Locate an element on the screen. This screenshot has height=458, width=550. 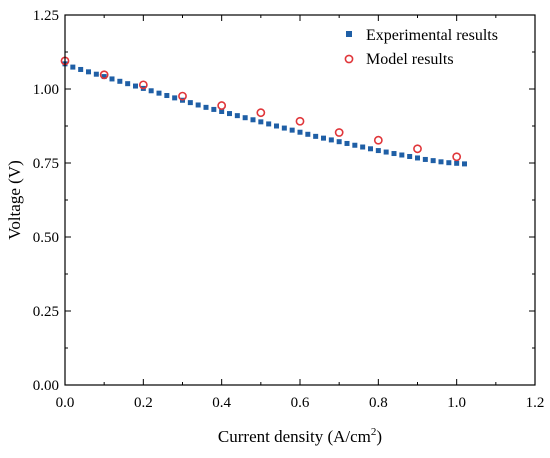
x-axis-label: Current density (A/cm2) is located at coordinates (300, 436).